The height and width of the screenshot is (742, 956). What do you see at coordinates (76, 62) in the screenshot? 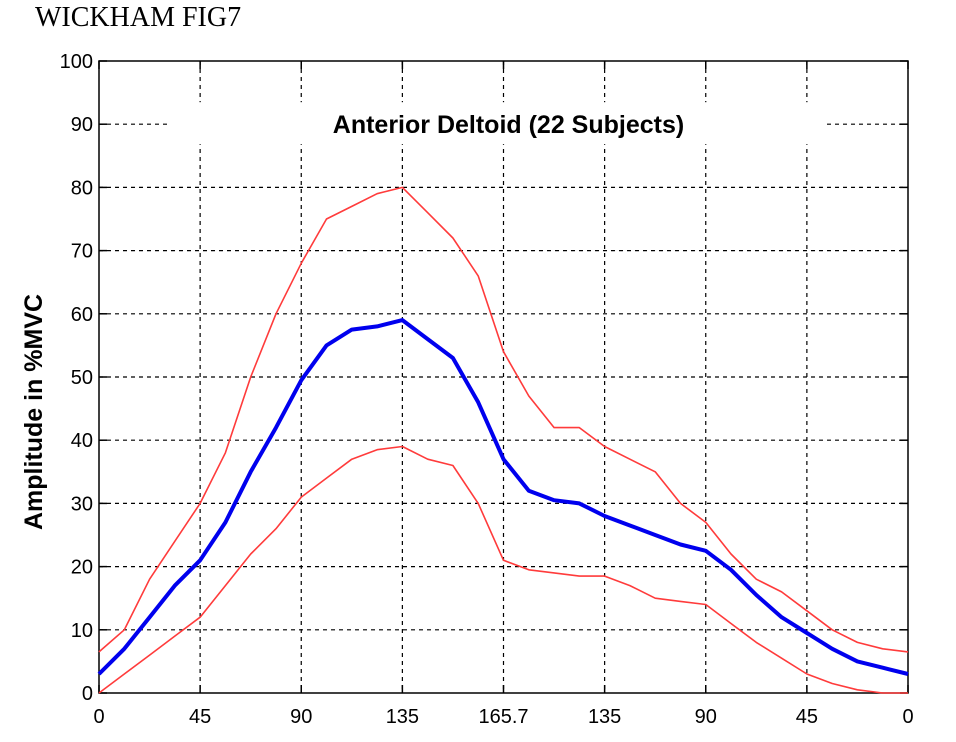
I see `y-tick-label: 100` at bounding box center [76, 62].